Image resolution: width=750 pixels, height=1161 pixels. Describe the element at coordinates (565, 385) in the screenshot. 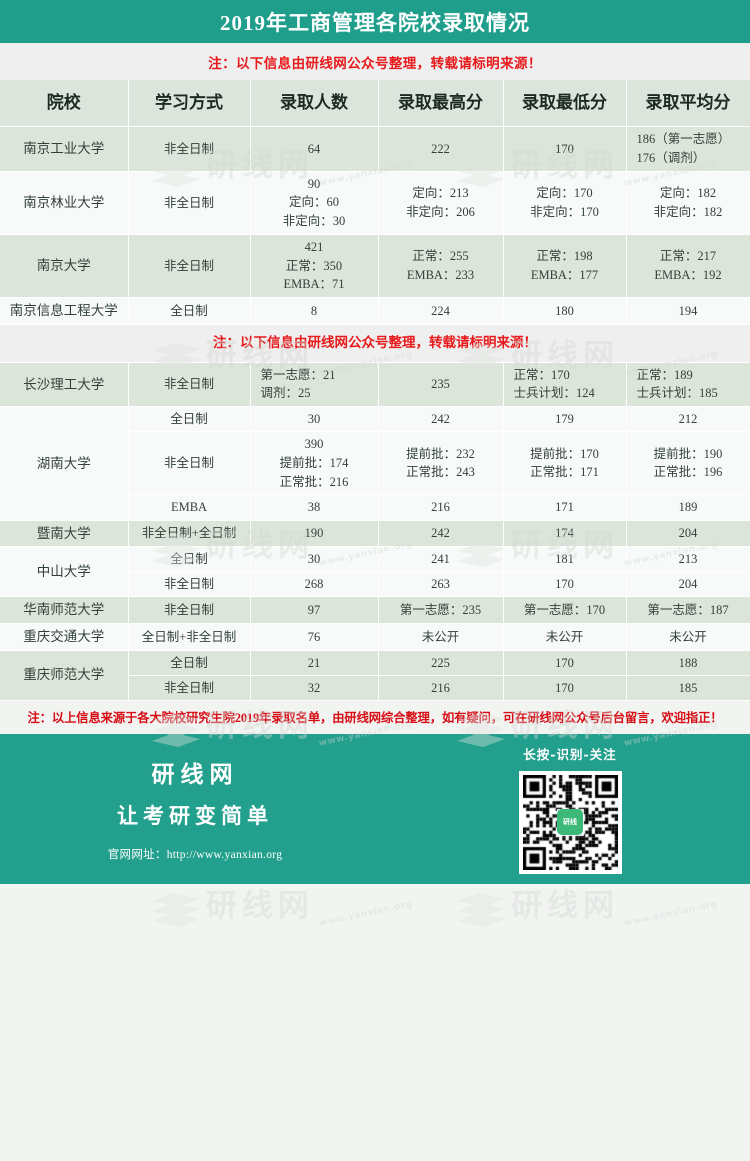

I see `cell-lowest-score: 正常：170 士兵计划：124` at that location.